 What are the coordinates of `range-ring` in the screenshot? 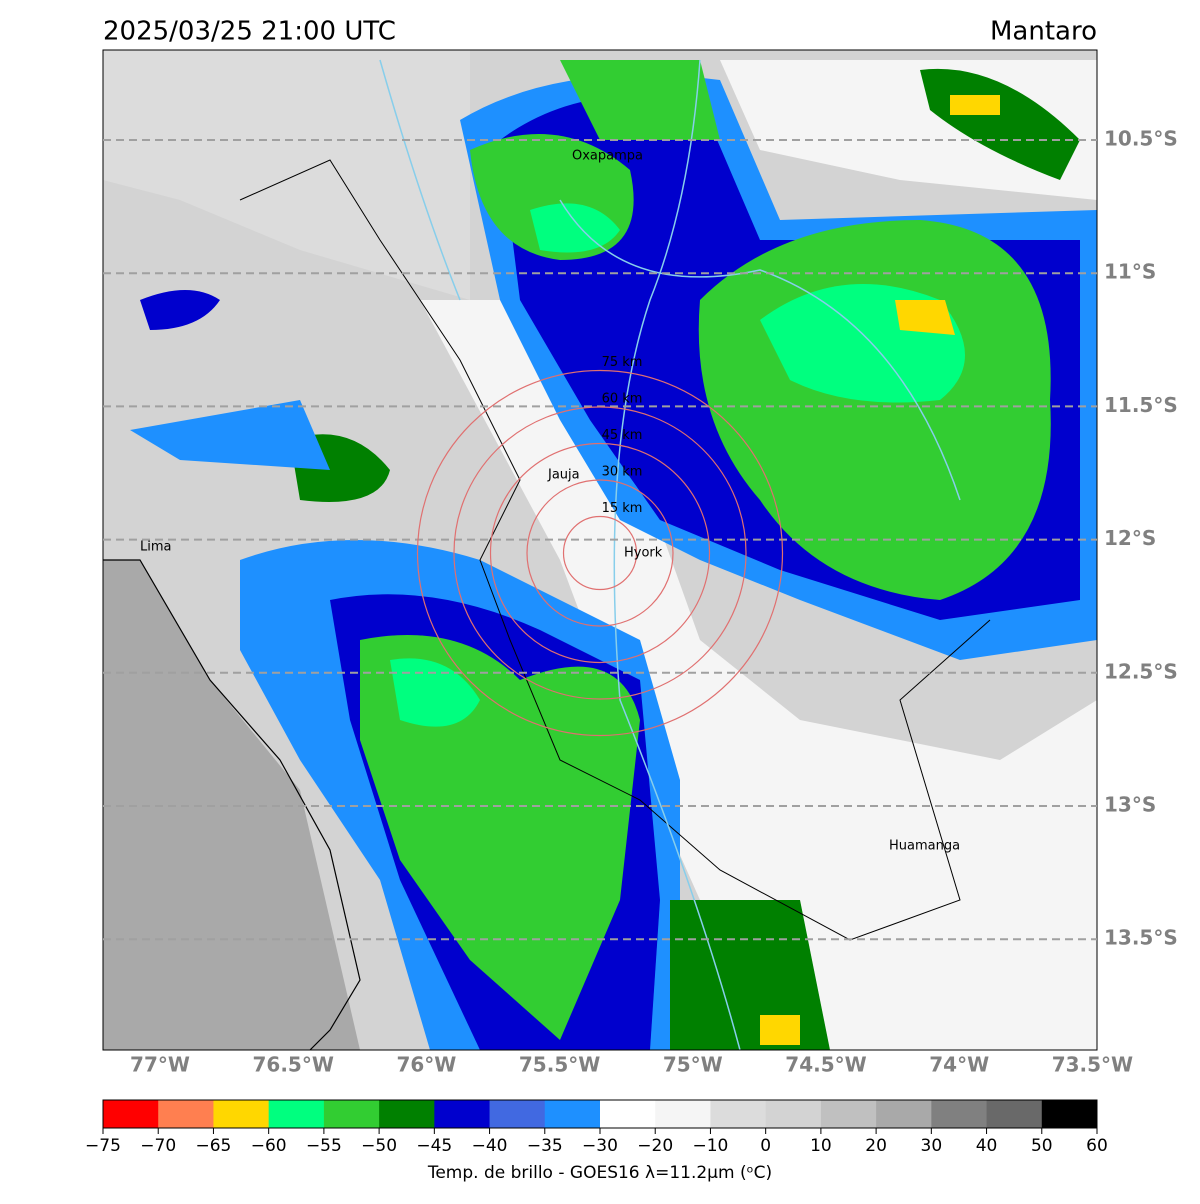 It's located at (600, 553).